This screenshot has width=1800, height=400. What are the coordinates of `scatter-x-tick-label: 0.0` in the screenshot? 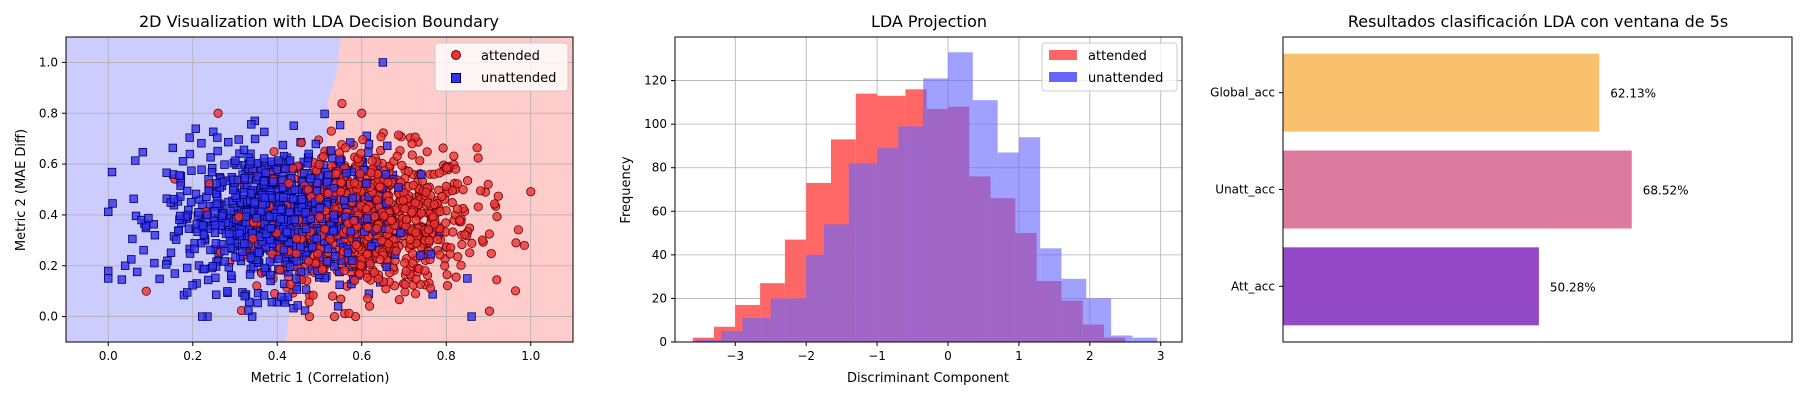 It's located at (108, 356).